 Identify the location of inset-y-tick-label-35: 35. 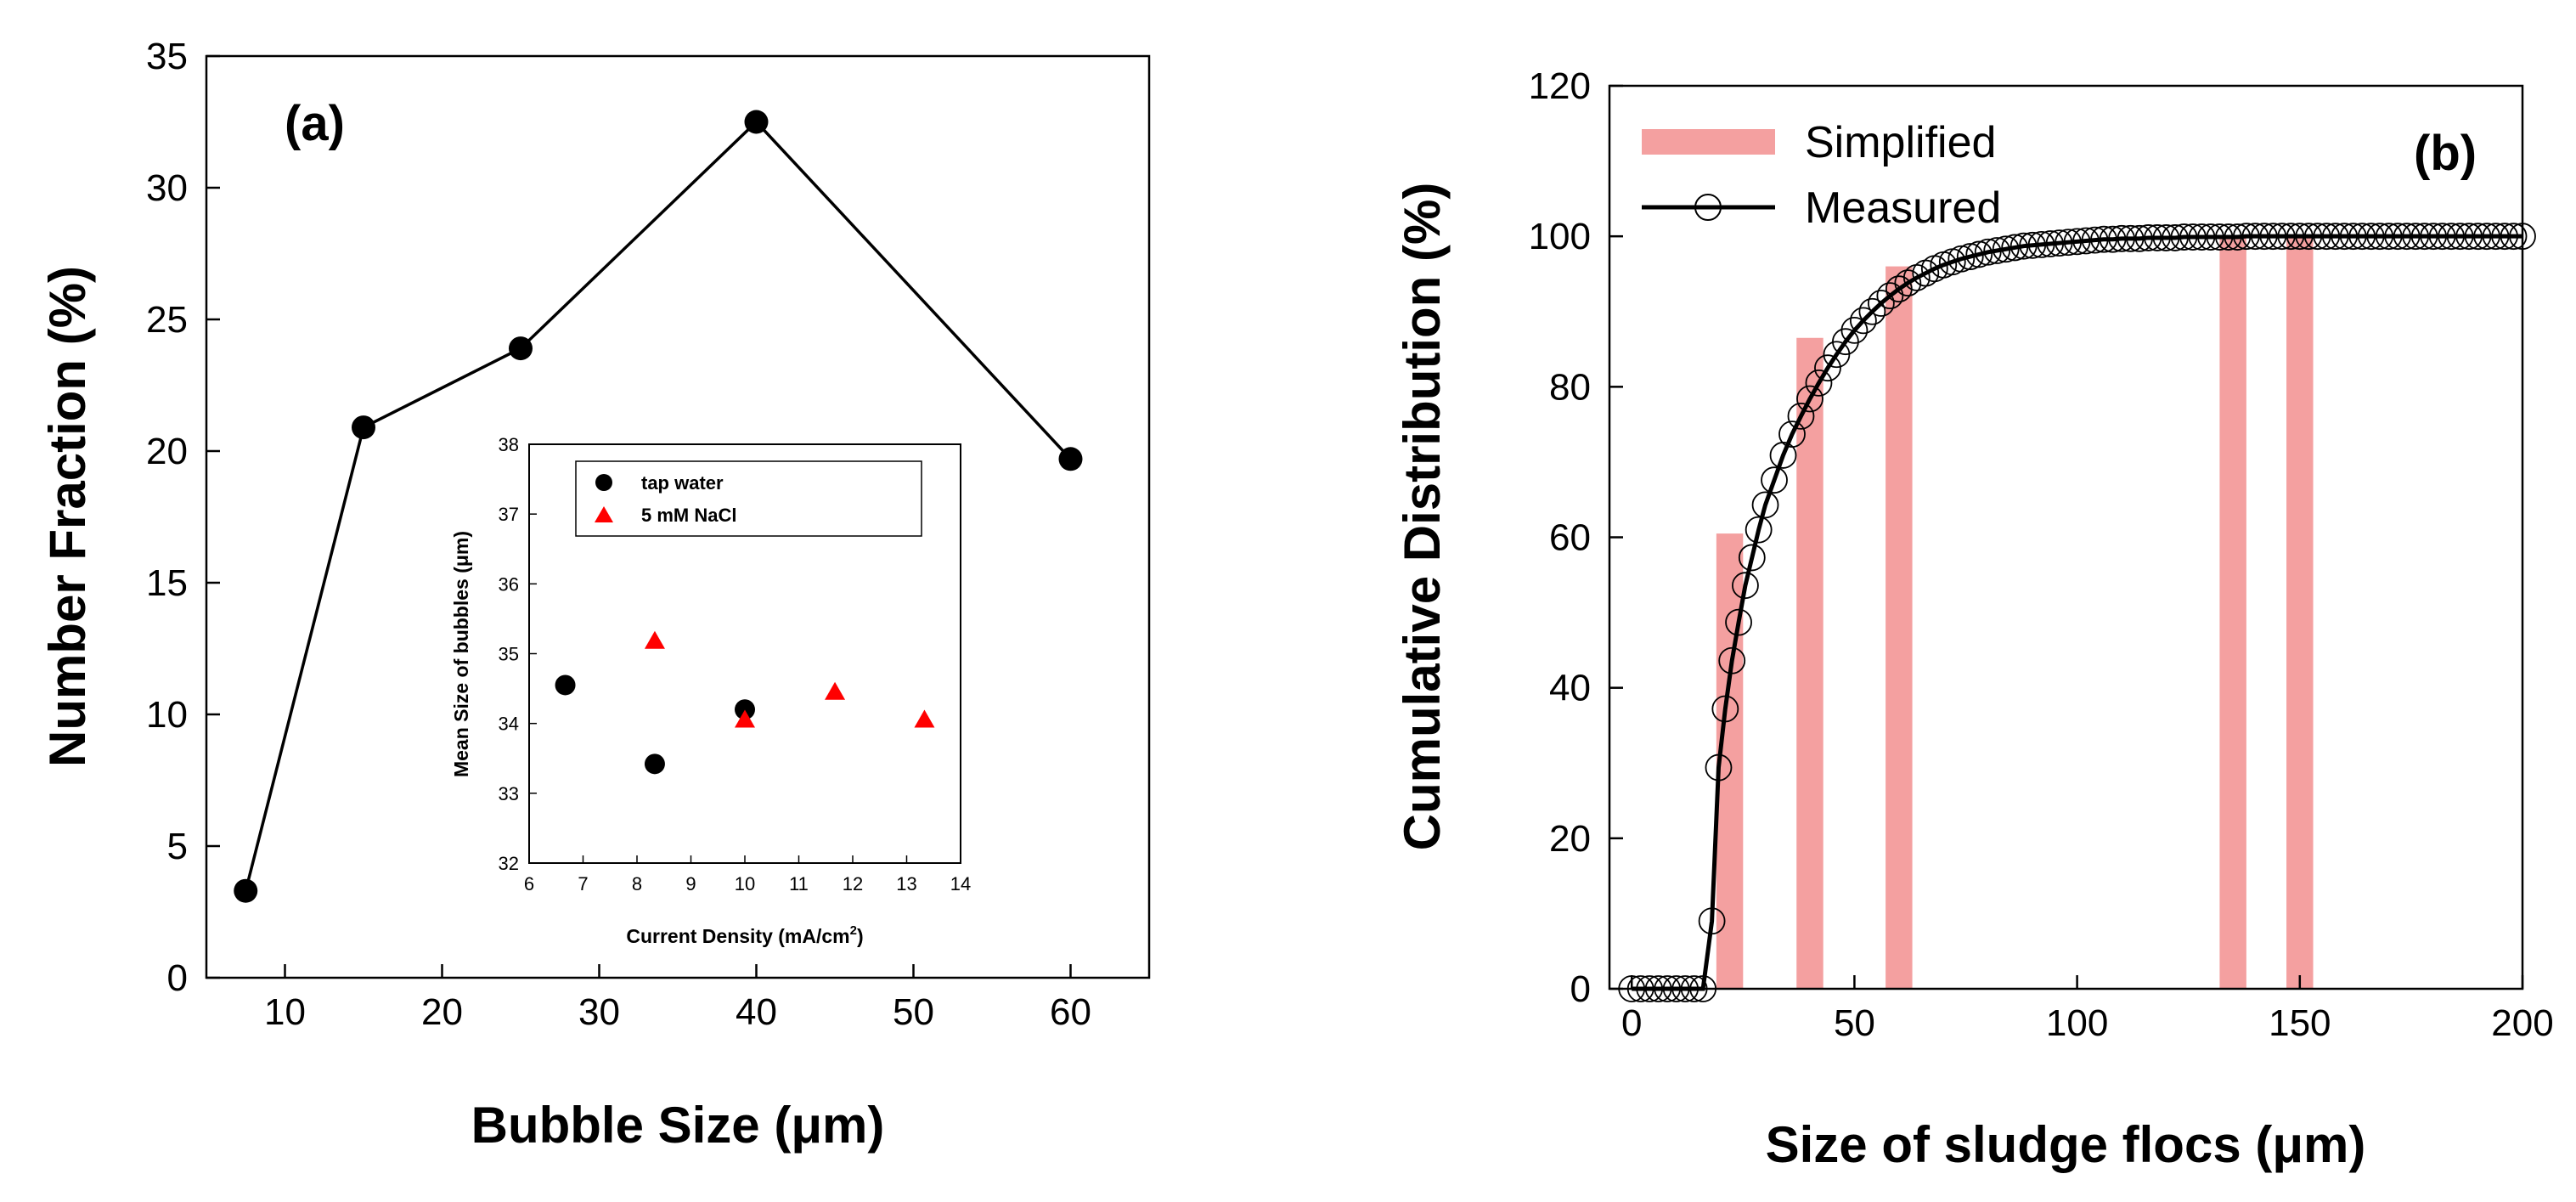
(509, 654).